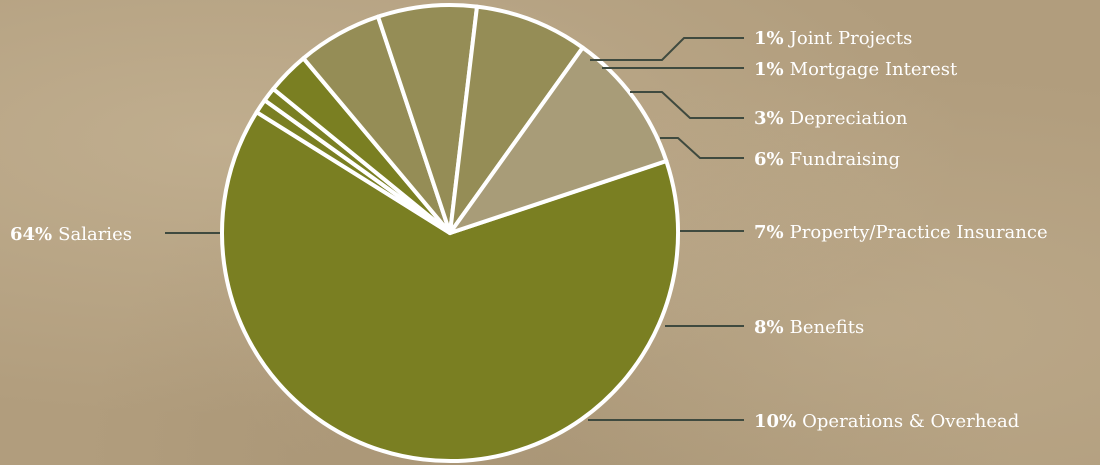 This screenshot has height=465, width=1100. I want to click on pie-slice-operations-overhead, so click(558, 140).